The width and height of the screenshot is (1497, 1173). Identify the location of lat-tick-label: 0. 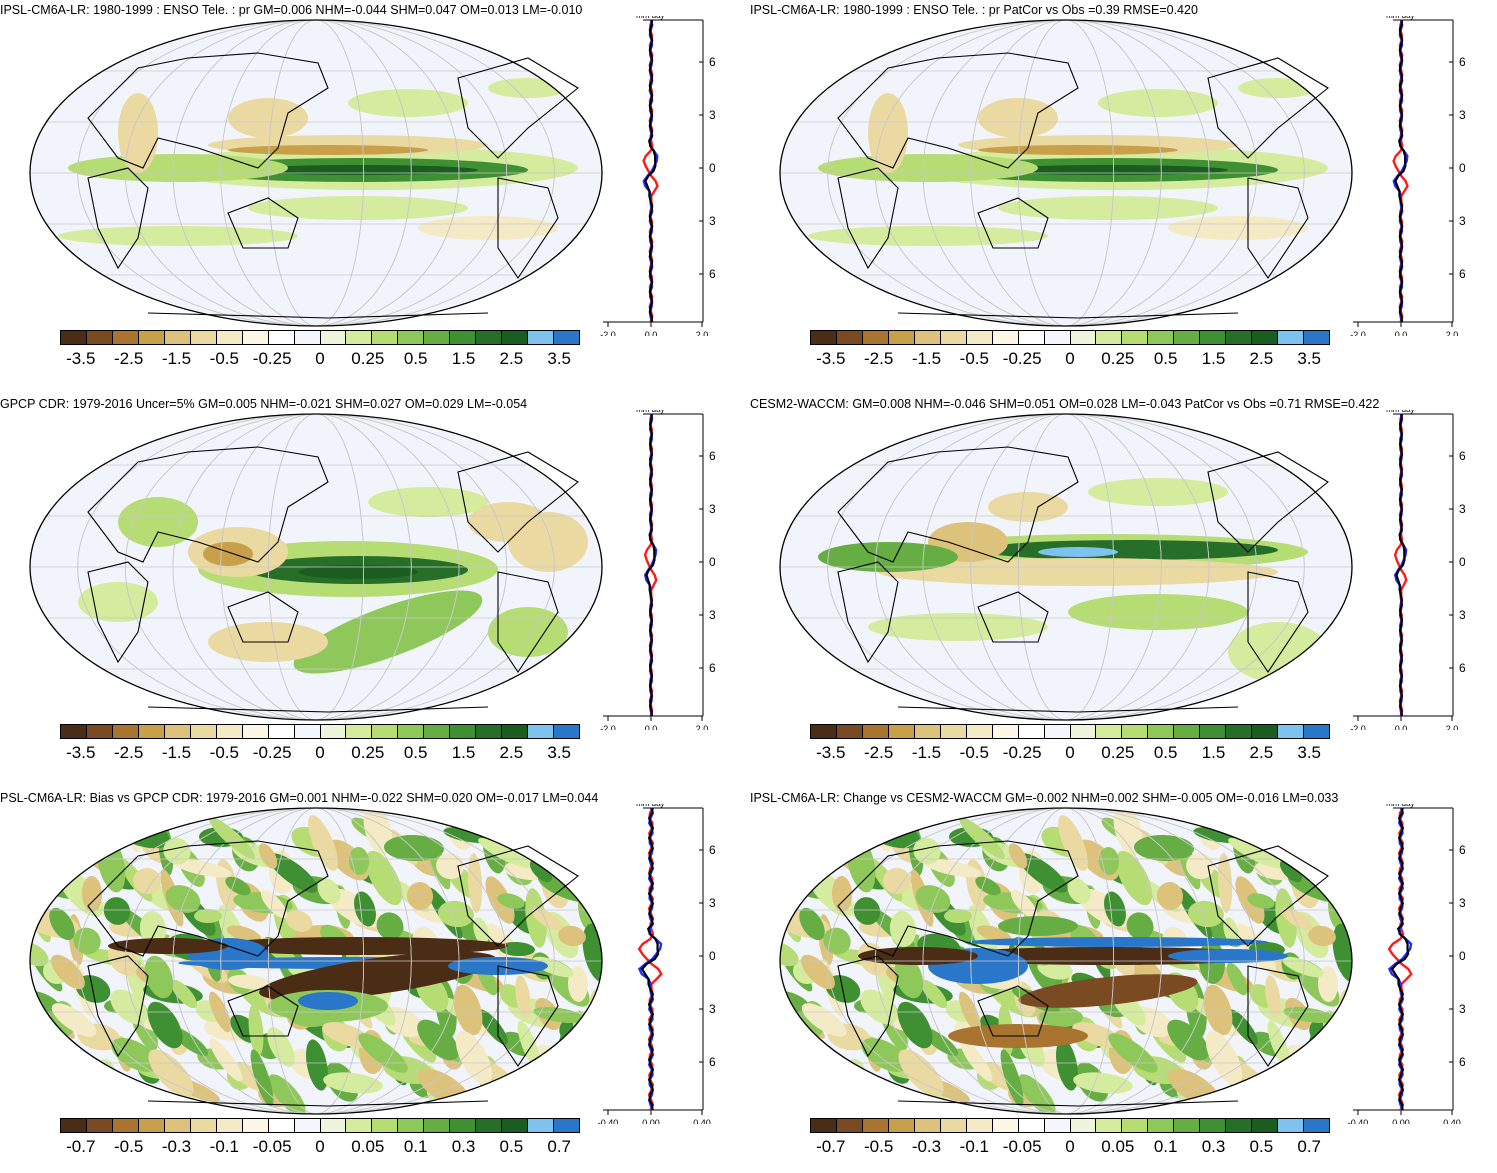
(1462, 956).